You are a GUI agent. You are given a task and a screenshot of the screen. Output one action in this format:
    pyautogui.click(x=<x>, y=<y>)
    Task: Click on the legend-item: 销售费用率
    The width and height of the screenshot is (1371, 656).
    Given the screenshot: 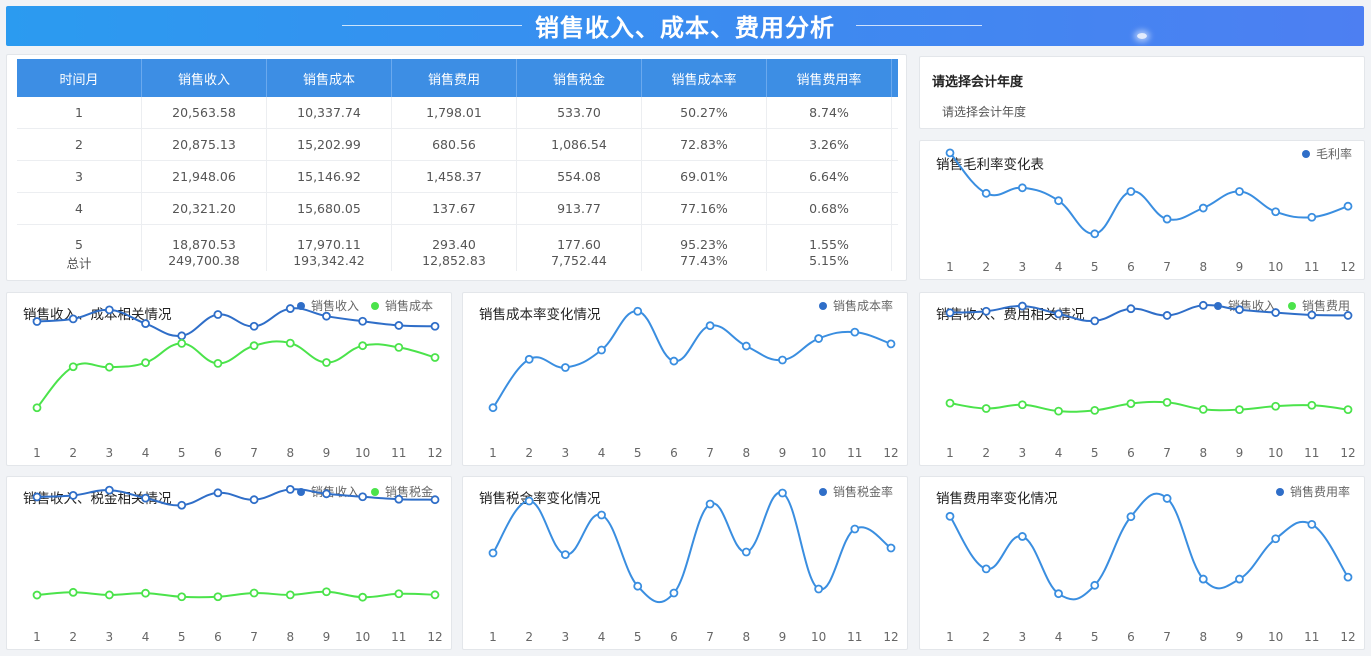 What is the action you would take?
    pyautogui.click(x=1312, y=492)
    